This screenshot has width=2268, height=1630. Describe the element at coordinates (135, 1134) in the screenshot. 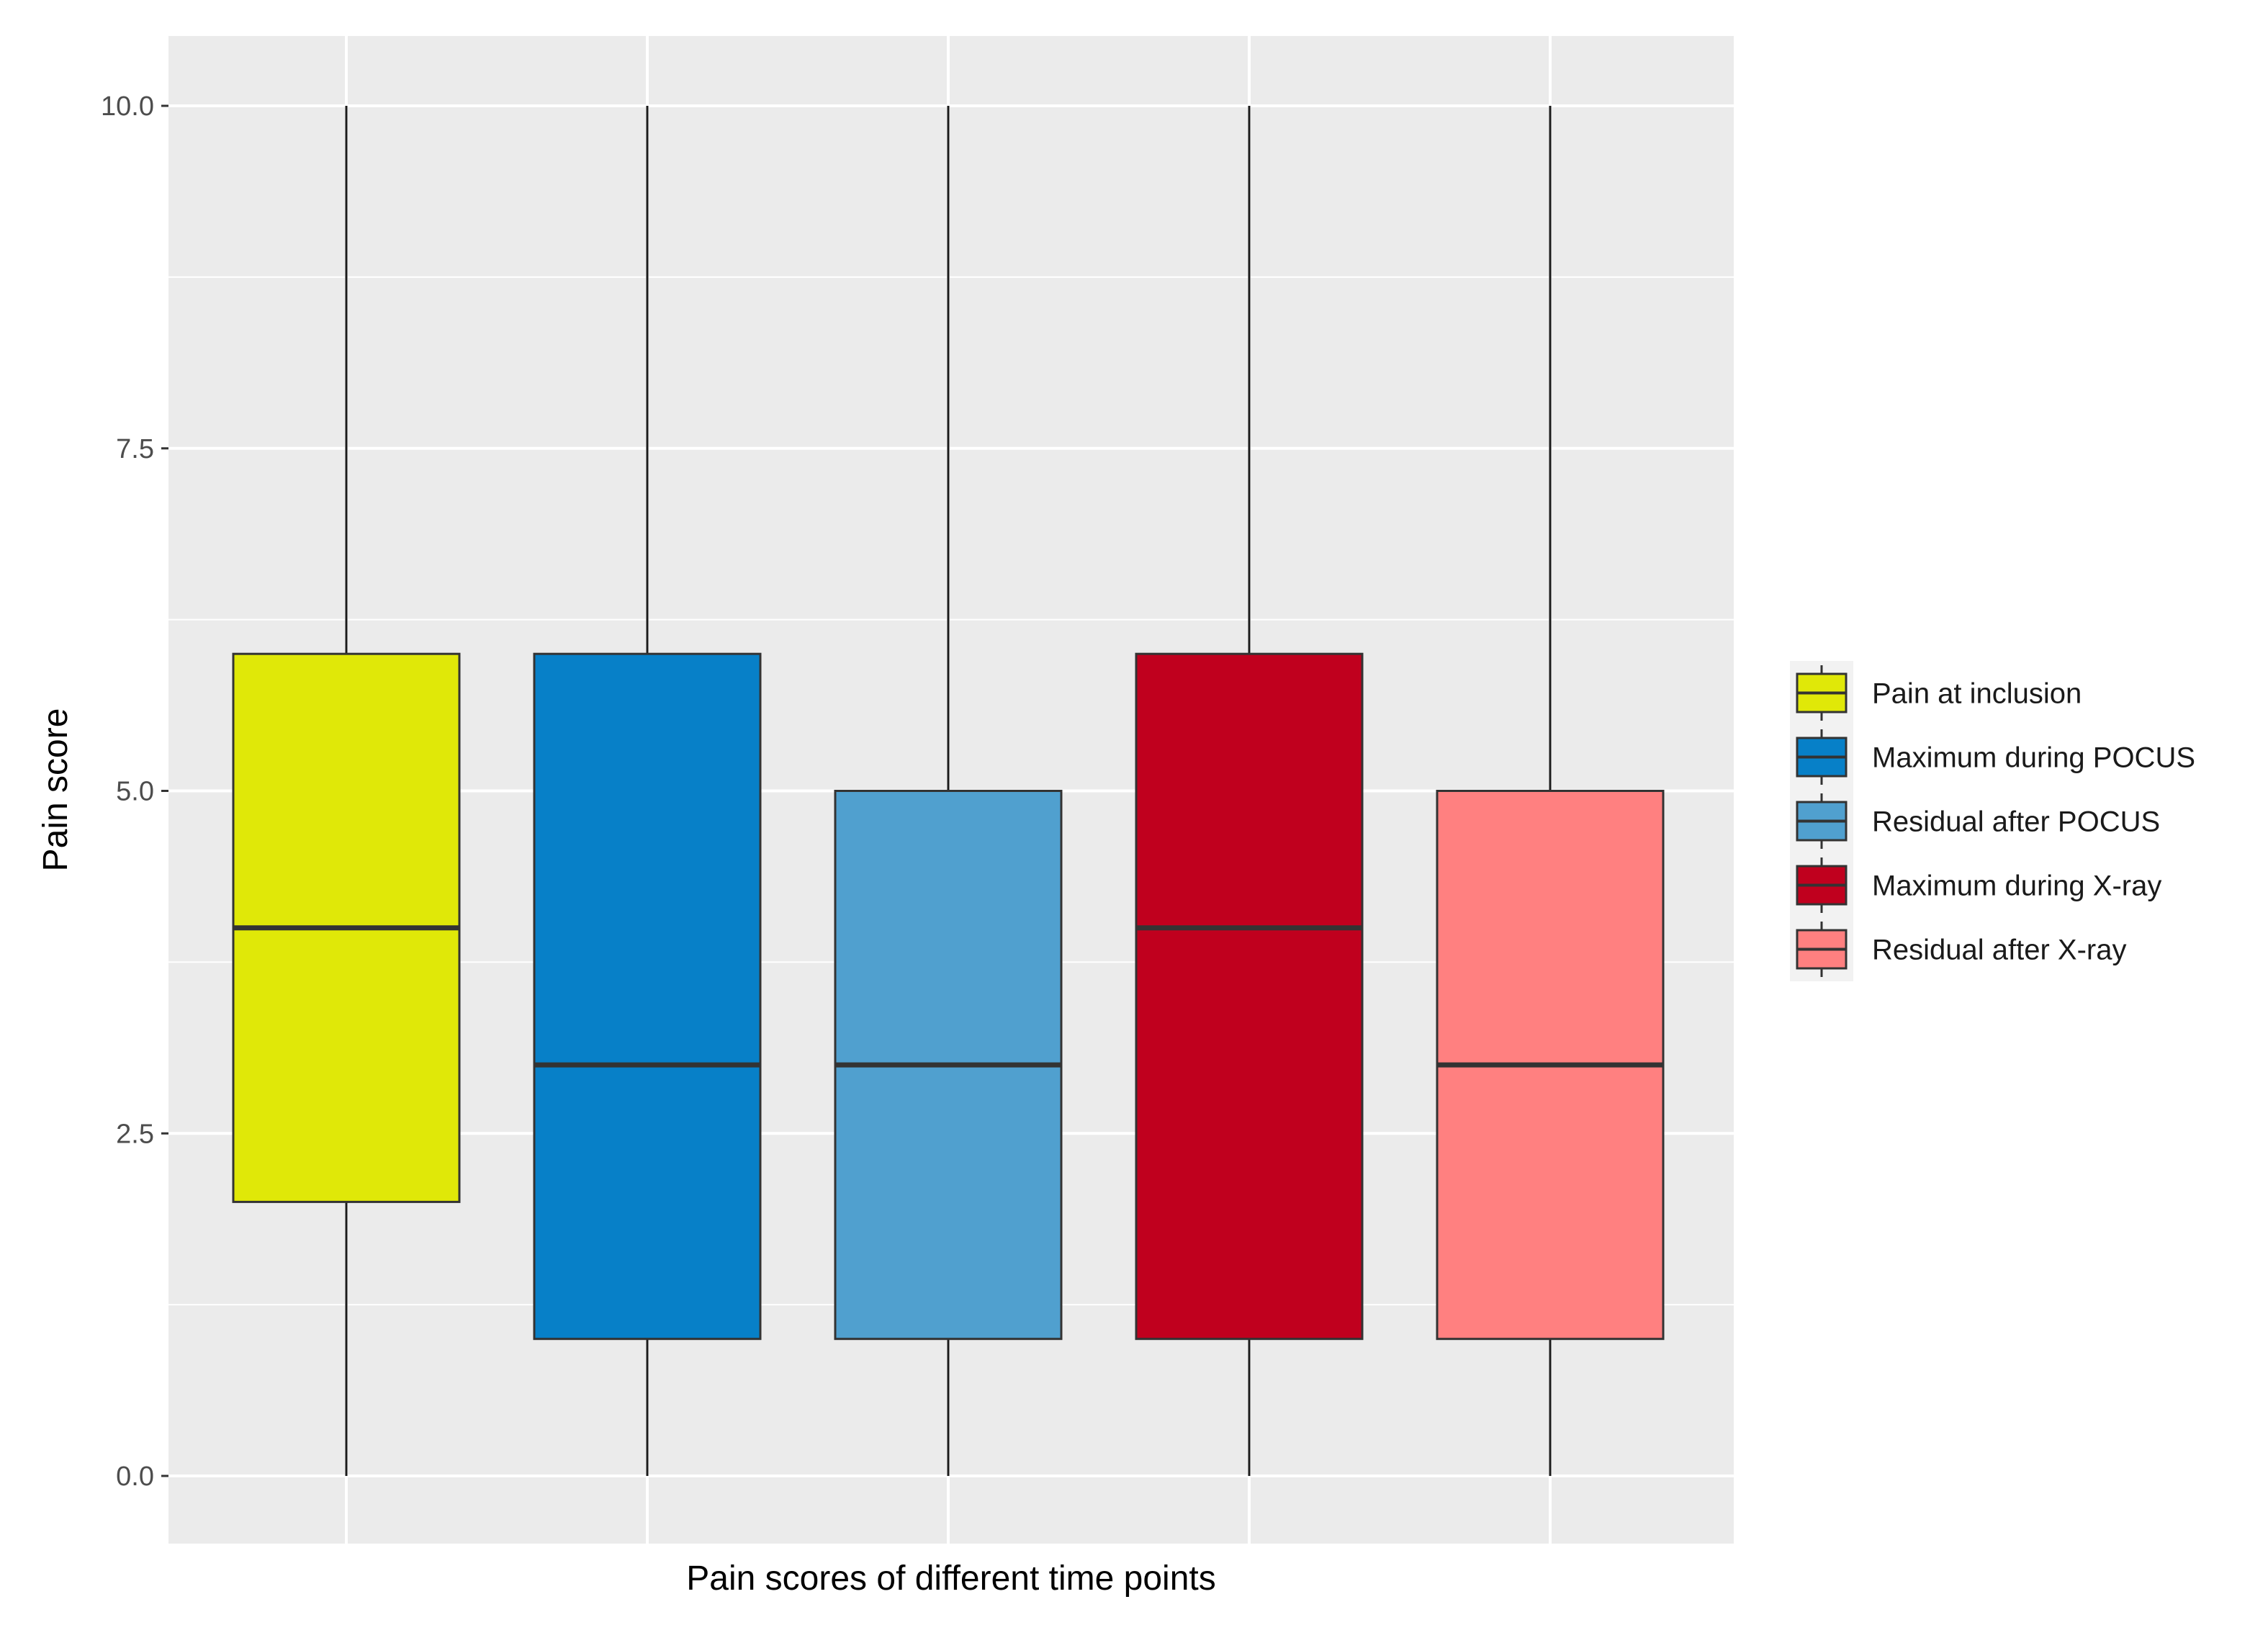

I see `y-tick-label: 2.5` at that location.